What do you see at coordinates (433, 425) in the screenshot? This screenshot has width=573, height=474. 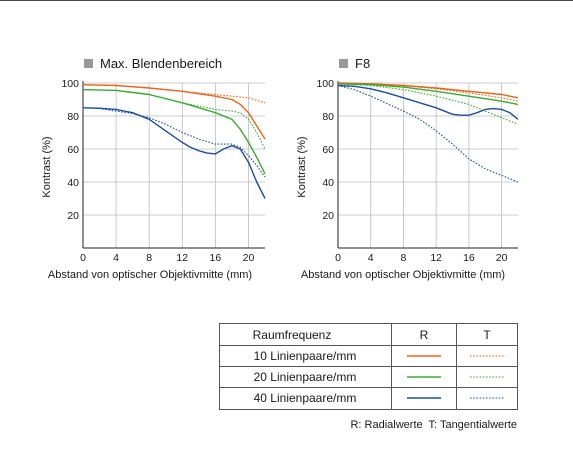 I see `footnote: R: Radialwerte T: Tangentialwerte` at bounding box center [433, 425].